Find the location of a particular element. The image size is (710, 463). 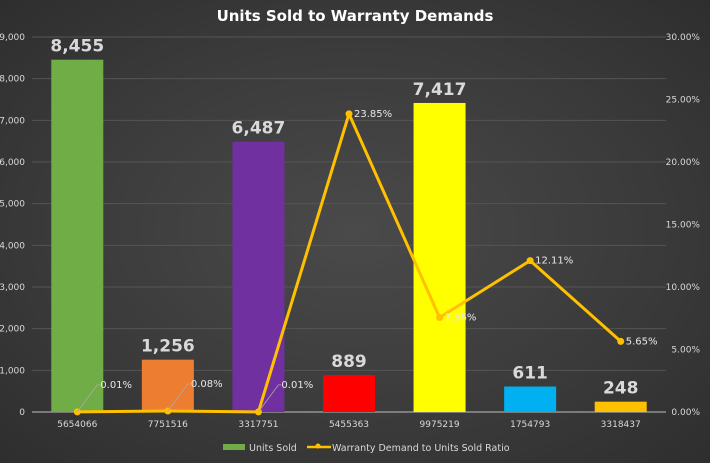

legend-ratio: Warranty Demand to Units Sold Ratio is located at coordinates (421, 448).